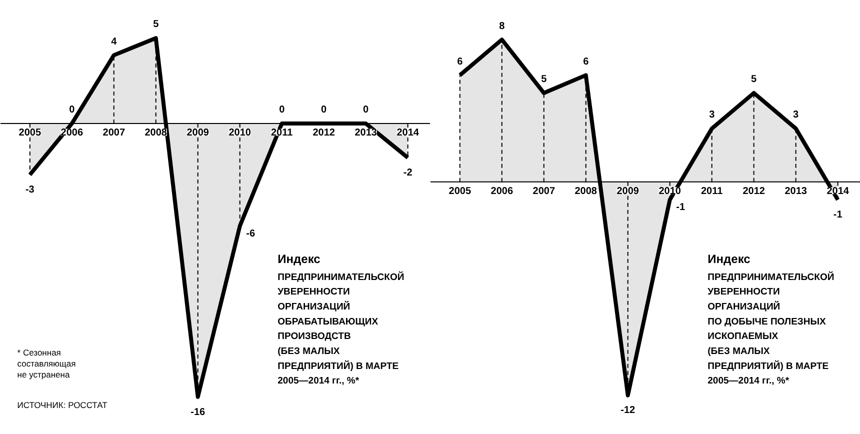  What do you see at coordinates (408, 173) in the screenshot?
I see `data-label: -2` at bounding box center [408, 173].